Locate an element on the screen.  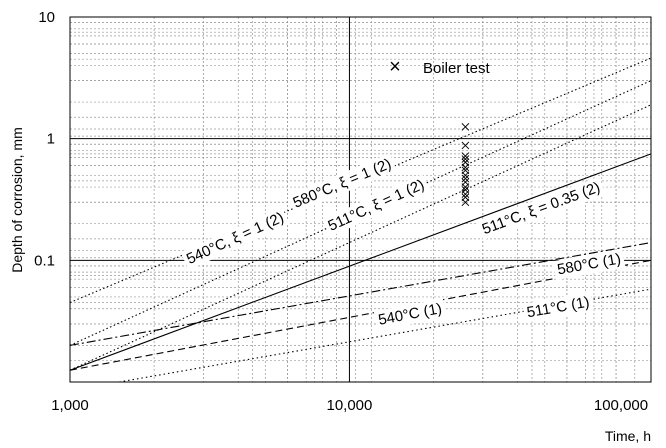
y-tick-label: 1 is located at coordinates (51, 139).